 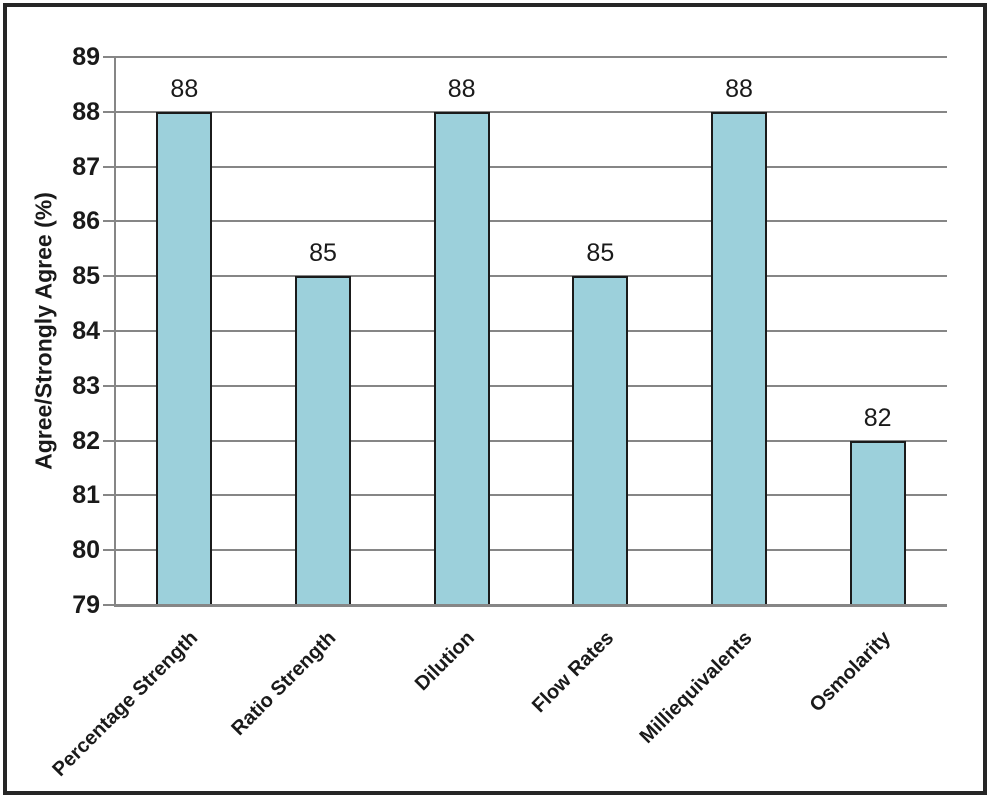 What do you see at coordinates (184, 358) in the screenshot?
I see `bar-percentage-strength` at bounding box center [184, 358].